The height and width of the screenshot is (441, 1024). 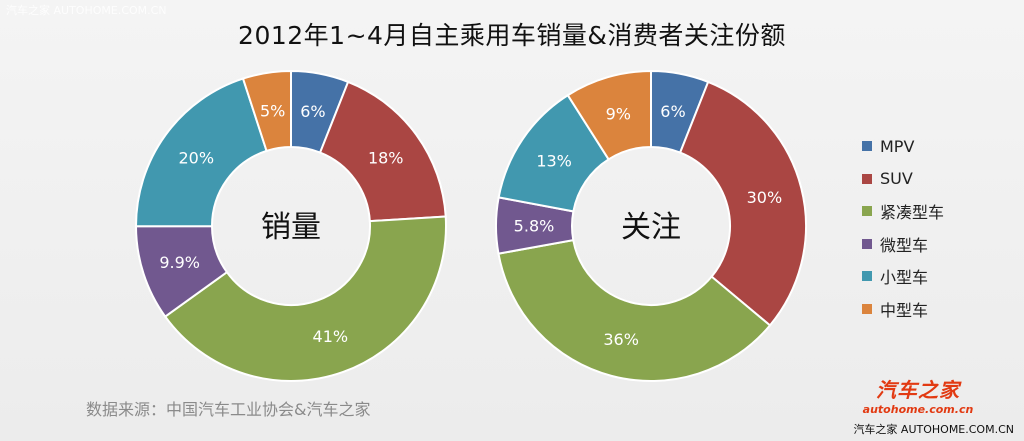 I want to click on slice-data-label: 5.8%, so click(x=534, y=226).